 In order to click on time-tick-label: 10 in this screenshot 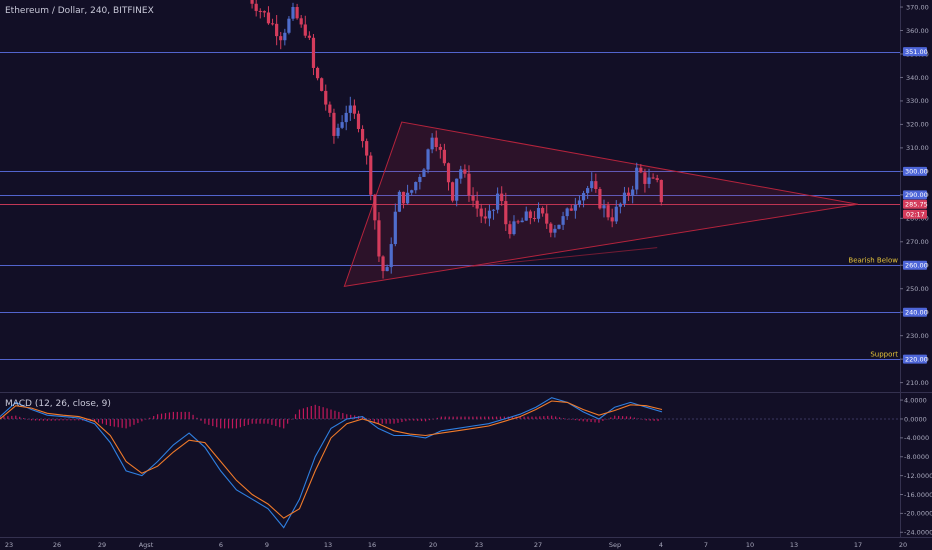, I will do `click(750, 545)`.